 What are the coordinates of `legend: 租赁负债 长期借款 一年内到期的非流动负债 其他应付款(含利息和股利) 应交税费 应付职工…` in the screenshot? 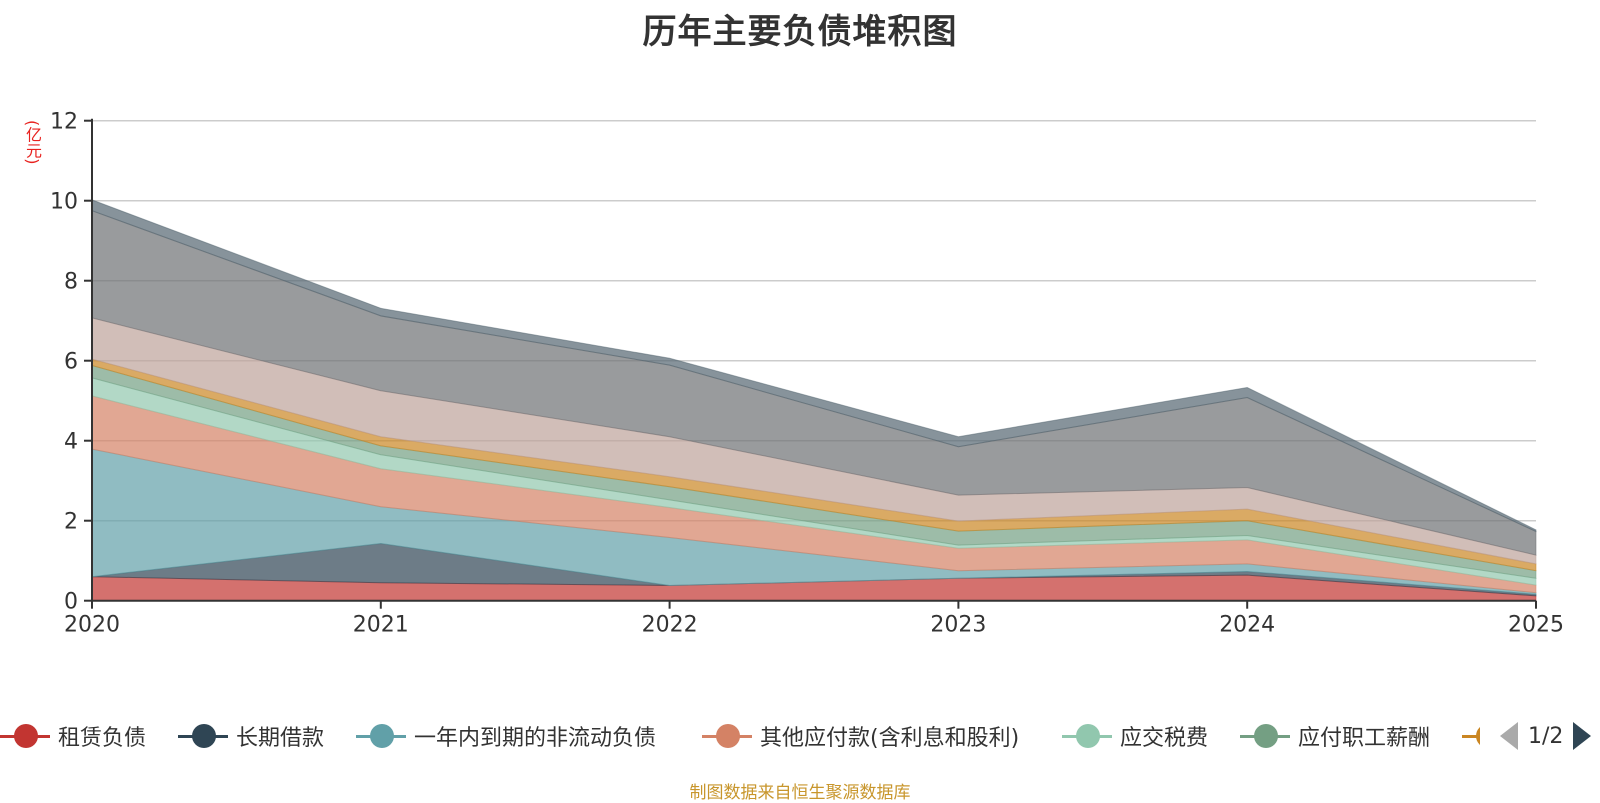 It's located at (800, 736).